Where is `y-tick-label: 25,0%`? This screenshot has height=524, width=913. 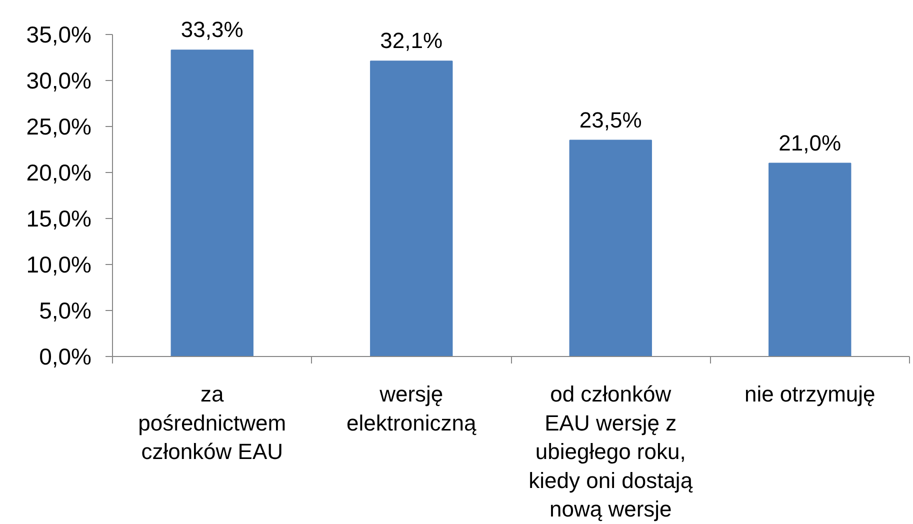 y-tick-label: 25,0% is located at coordinates (59, 127).